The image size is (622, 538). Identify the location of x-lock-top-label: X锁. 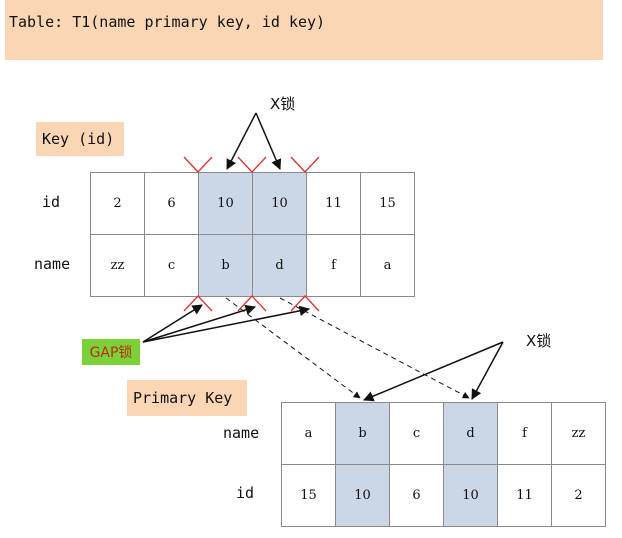
(283, 104).